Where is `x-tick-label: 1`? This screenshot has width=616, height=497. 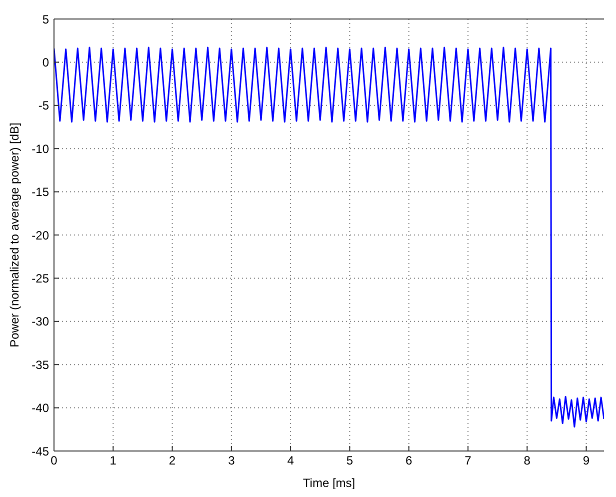
x-tick-label: 1 is located at coordinates (113, 461).